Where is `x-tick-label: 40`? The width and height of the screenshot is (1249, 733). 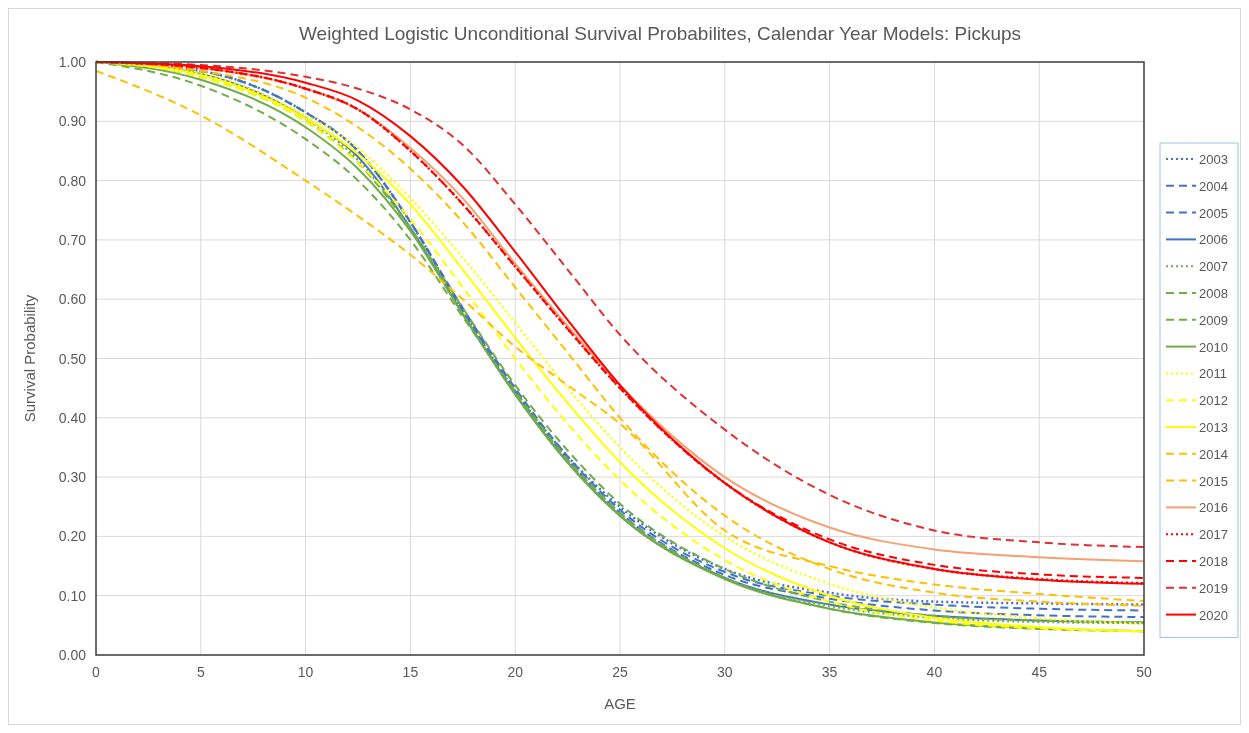
x-tick-label: 40 is located at coordinates (934, 672).